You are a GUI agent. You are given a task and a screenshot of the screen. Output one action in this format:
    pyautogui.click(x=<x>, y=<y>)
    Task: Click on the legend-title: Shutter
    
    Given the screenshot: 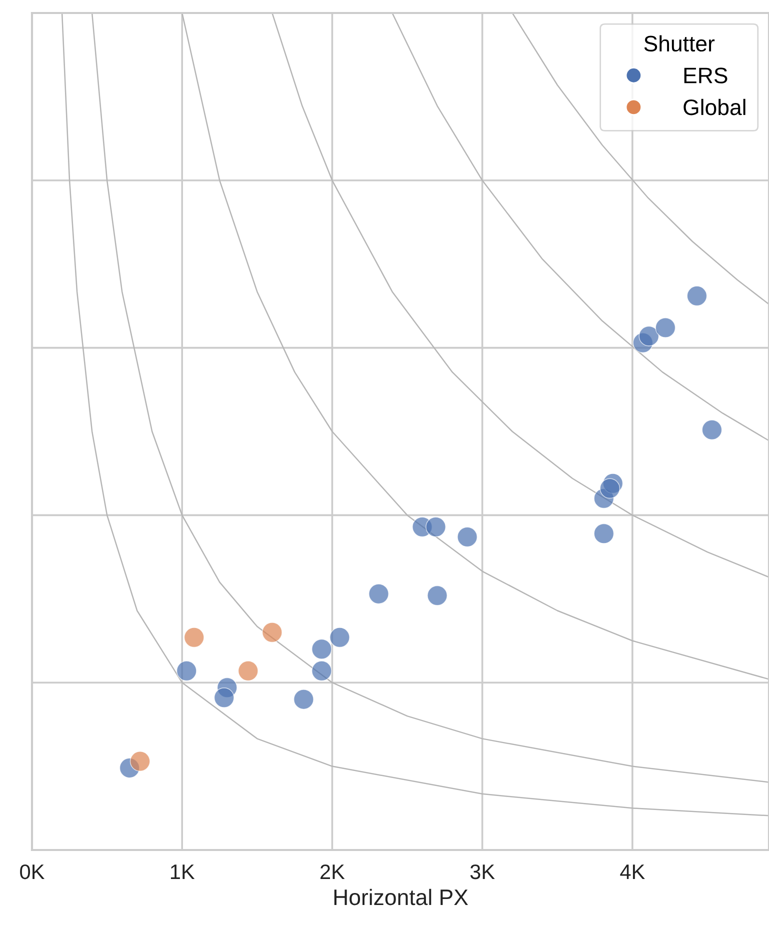 What is the action you would take?
    pyautogui.click(x=679, y=43)
    